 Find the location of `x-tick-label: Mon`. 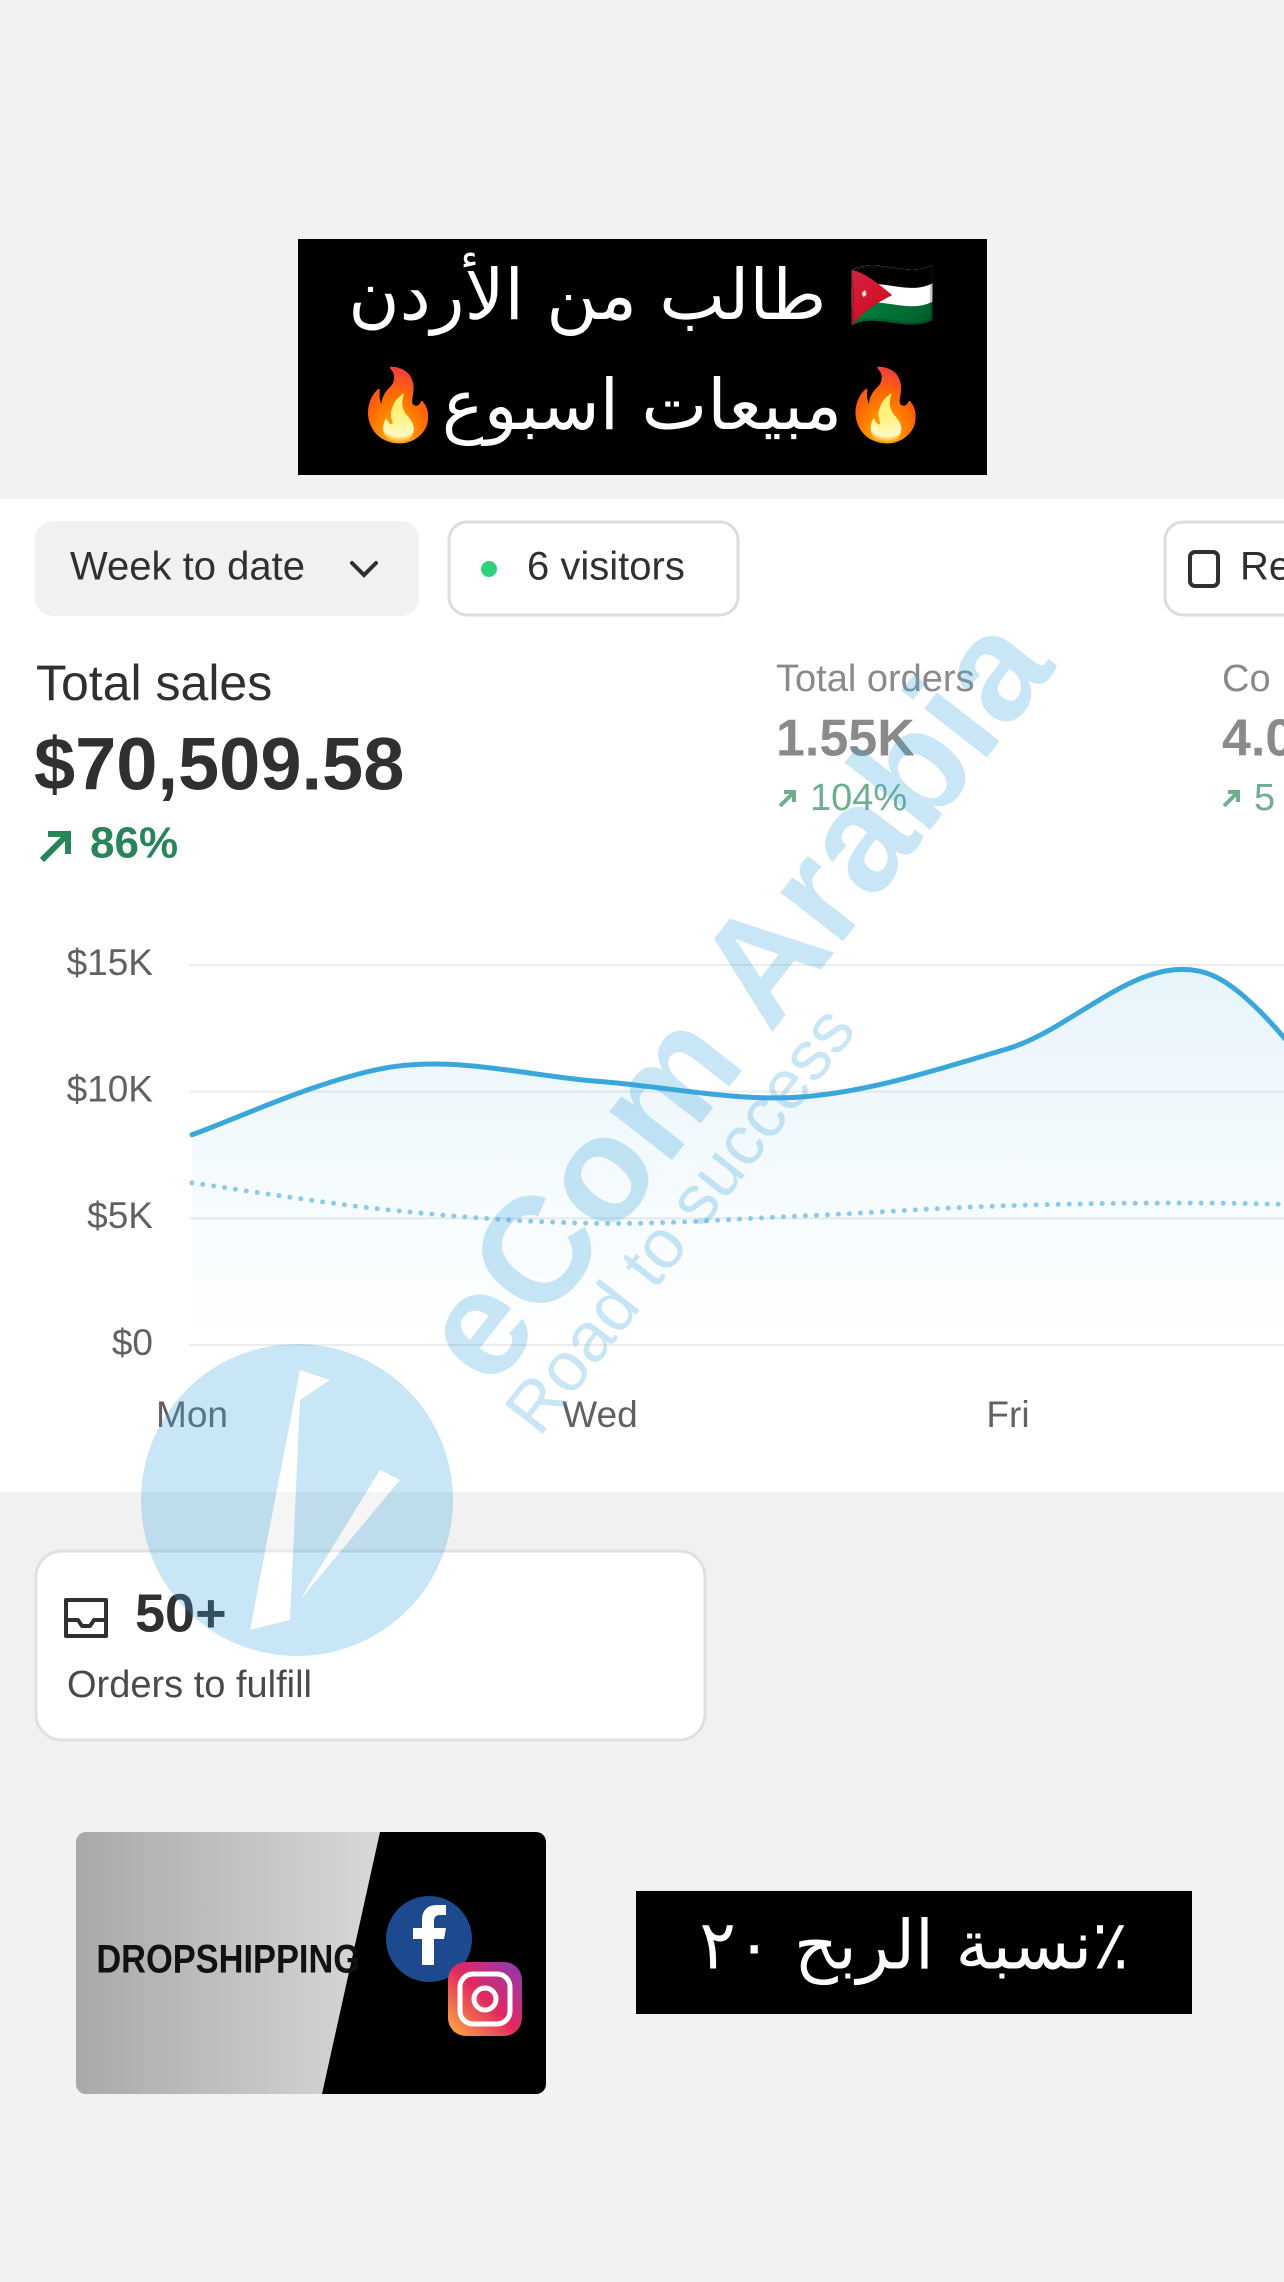

x-tick-label: Mon is located at coordinates (192, 1414).